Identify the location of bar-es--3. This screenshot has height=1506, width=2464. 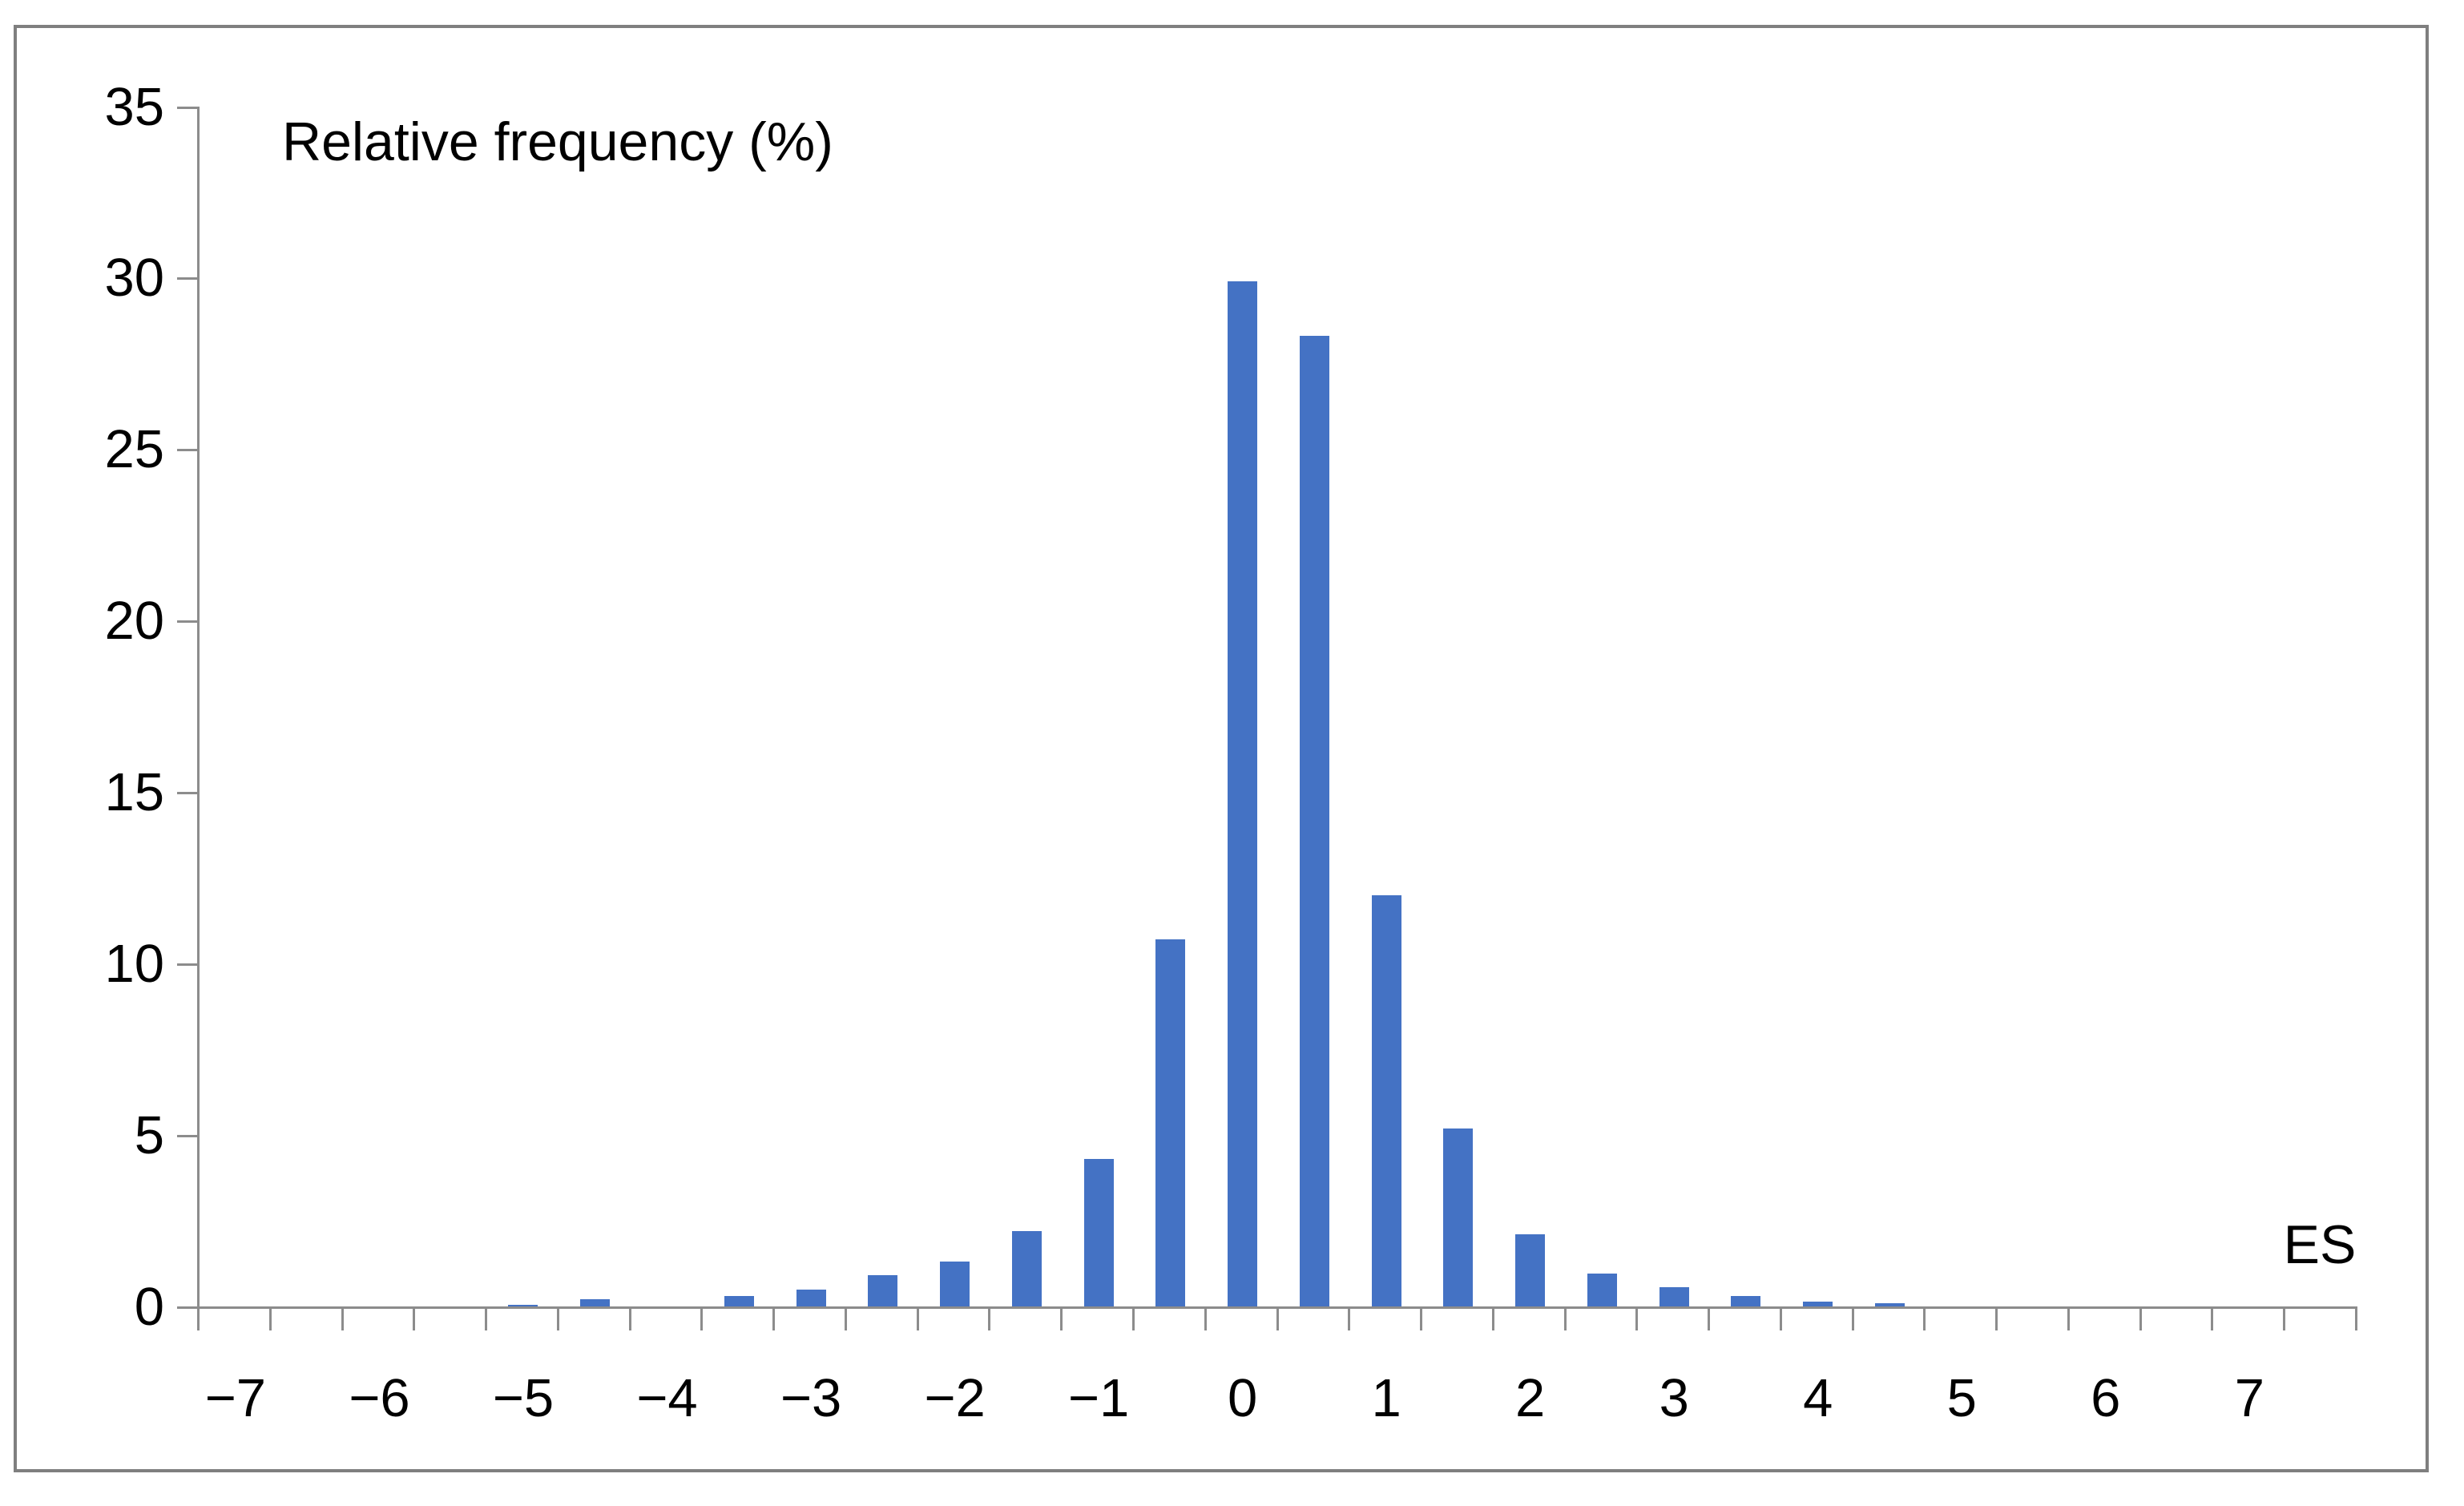
(811, 1298).